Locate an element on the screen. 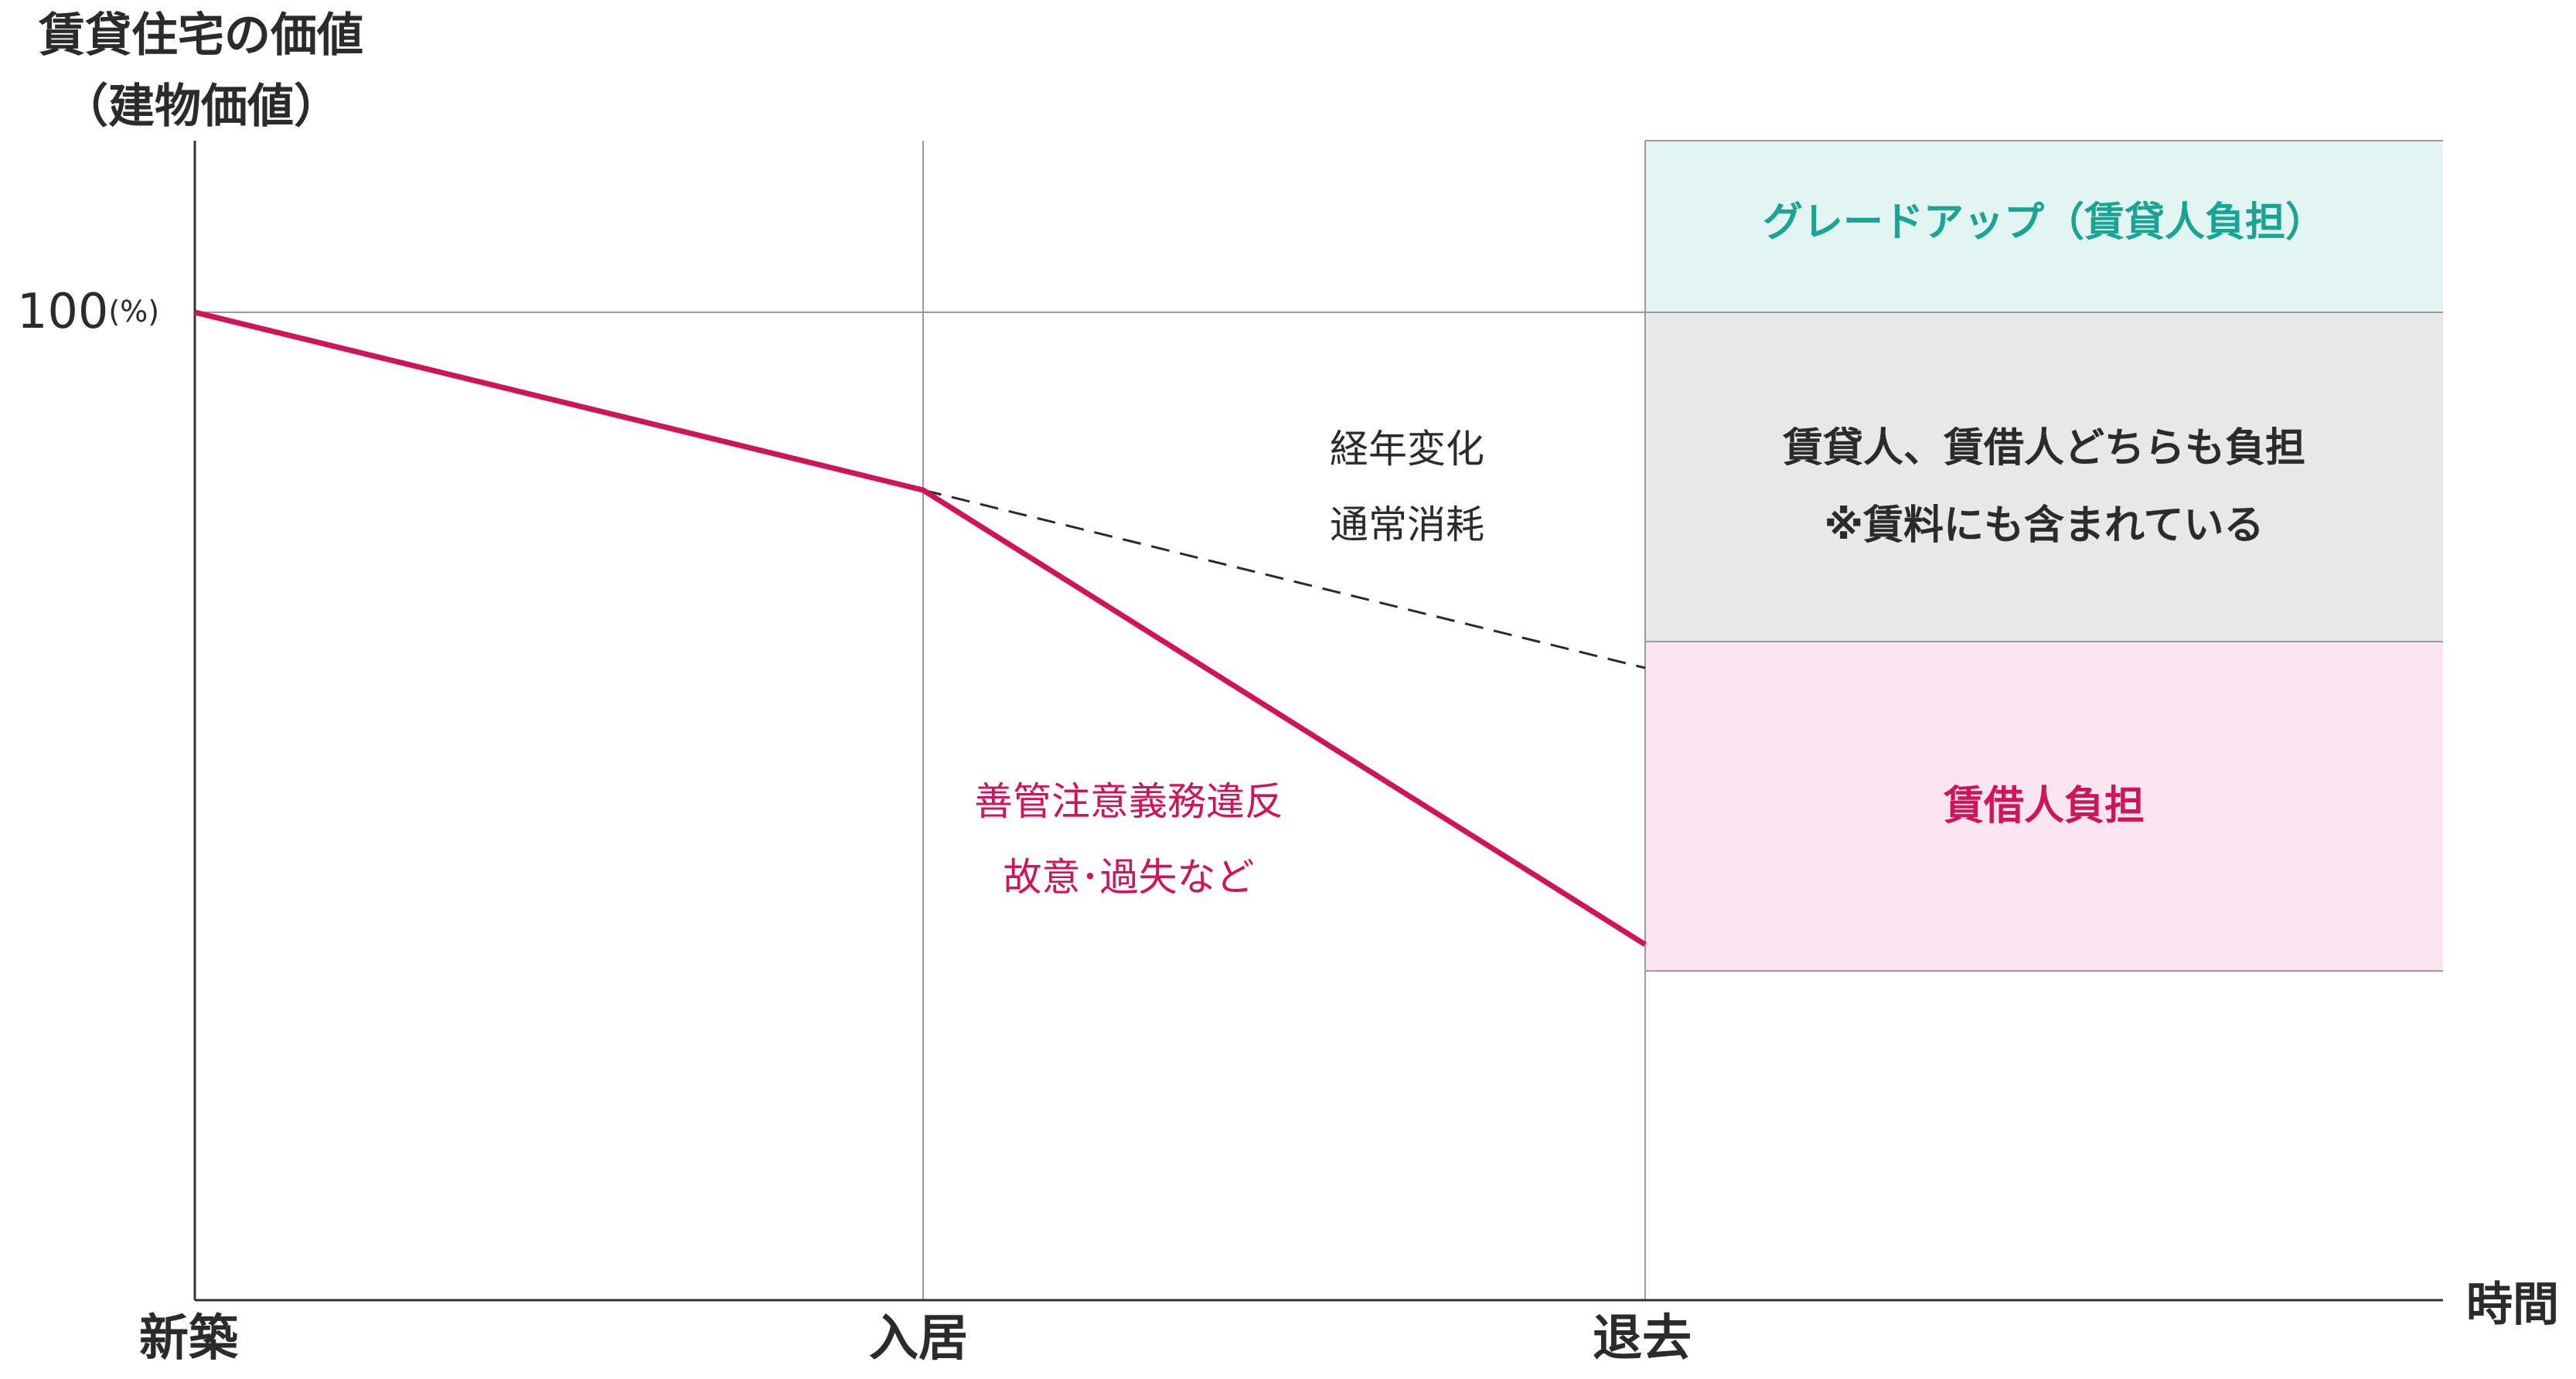 The height and width of the screenshot is (1379, 2576). zone-upgrade-bg is located at coordinates (2044, 226).